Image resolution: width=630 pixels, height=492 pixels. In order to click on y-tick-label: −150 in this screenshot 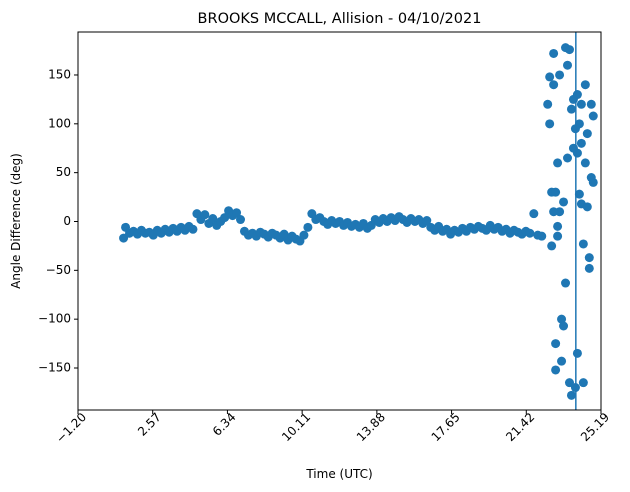, I will do `click(54, 368)`.